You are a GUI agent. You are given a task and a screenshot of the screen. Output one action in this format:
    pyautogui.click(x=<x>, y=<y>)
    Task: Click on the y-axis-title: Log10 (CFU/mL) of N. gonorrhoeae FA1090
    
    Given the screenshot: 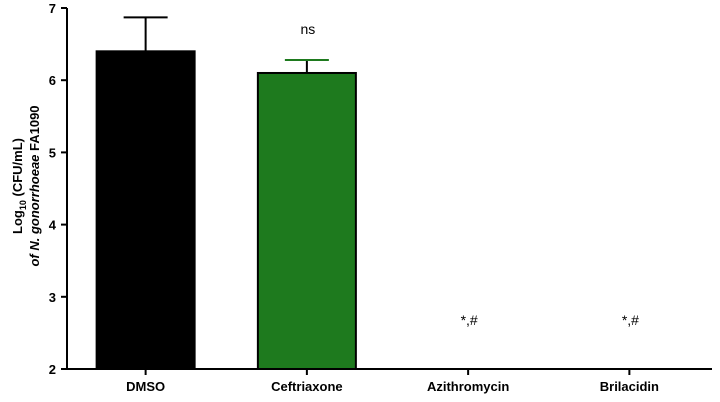 What is the action you would take?
    pyautogui.click(x=26, y=185)
    